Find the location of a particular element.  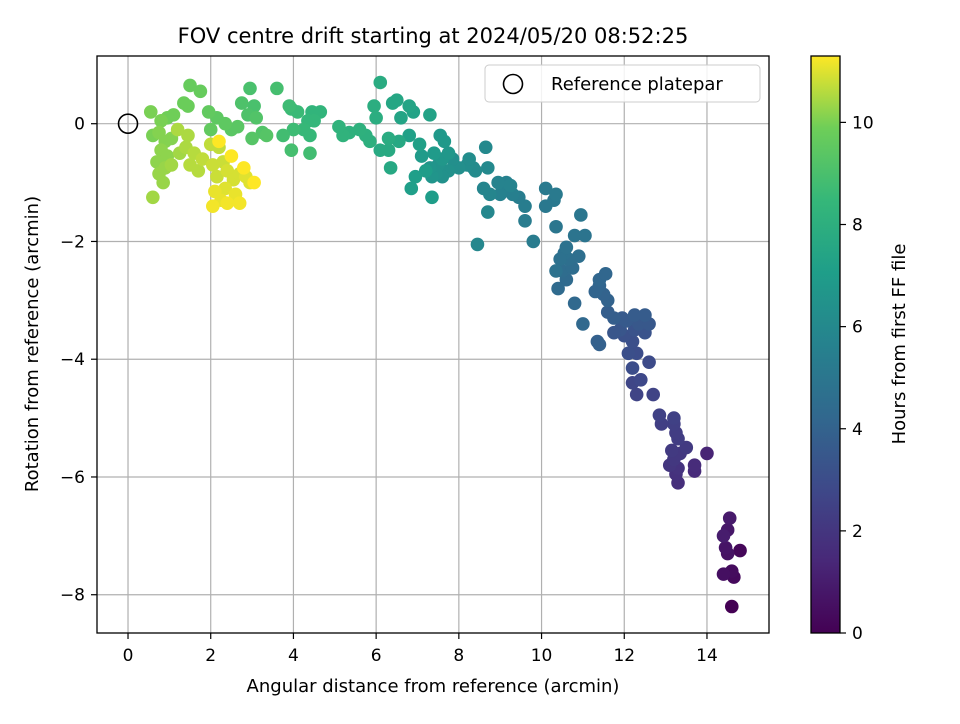

x-tick-label: 8 is located at coordinates (458, 656).